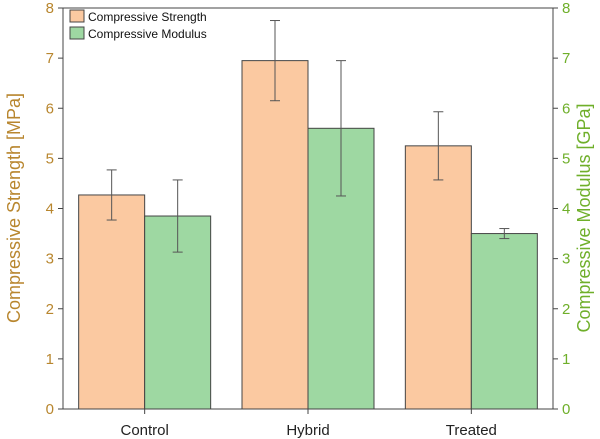 The height and width of the screenshot is (439, 600). I want to click on left-tick-label: 3, so click(50, 259).